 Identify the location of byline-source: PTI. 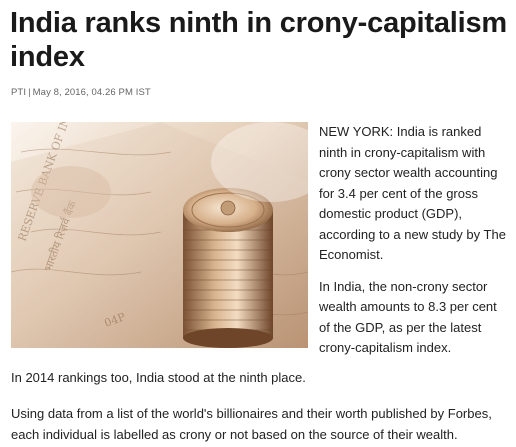
(19, 92).